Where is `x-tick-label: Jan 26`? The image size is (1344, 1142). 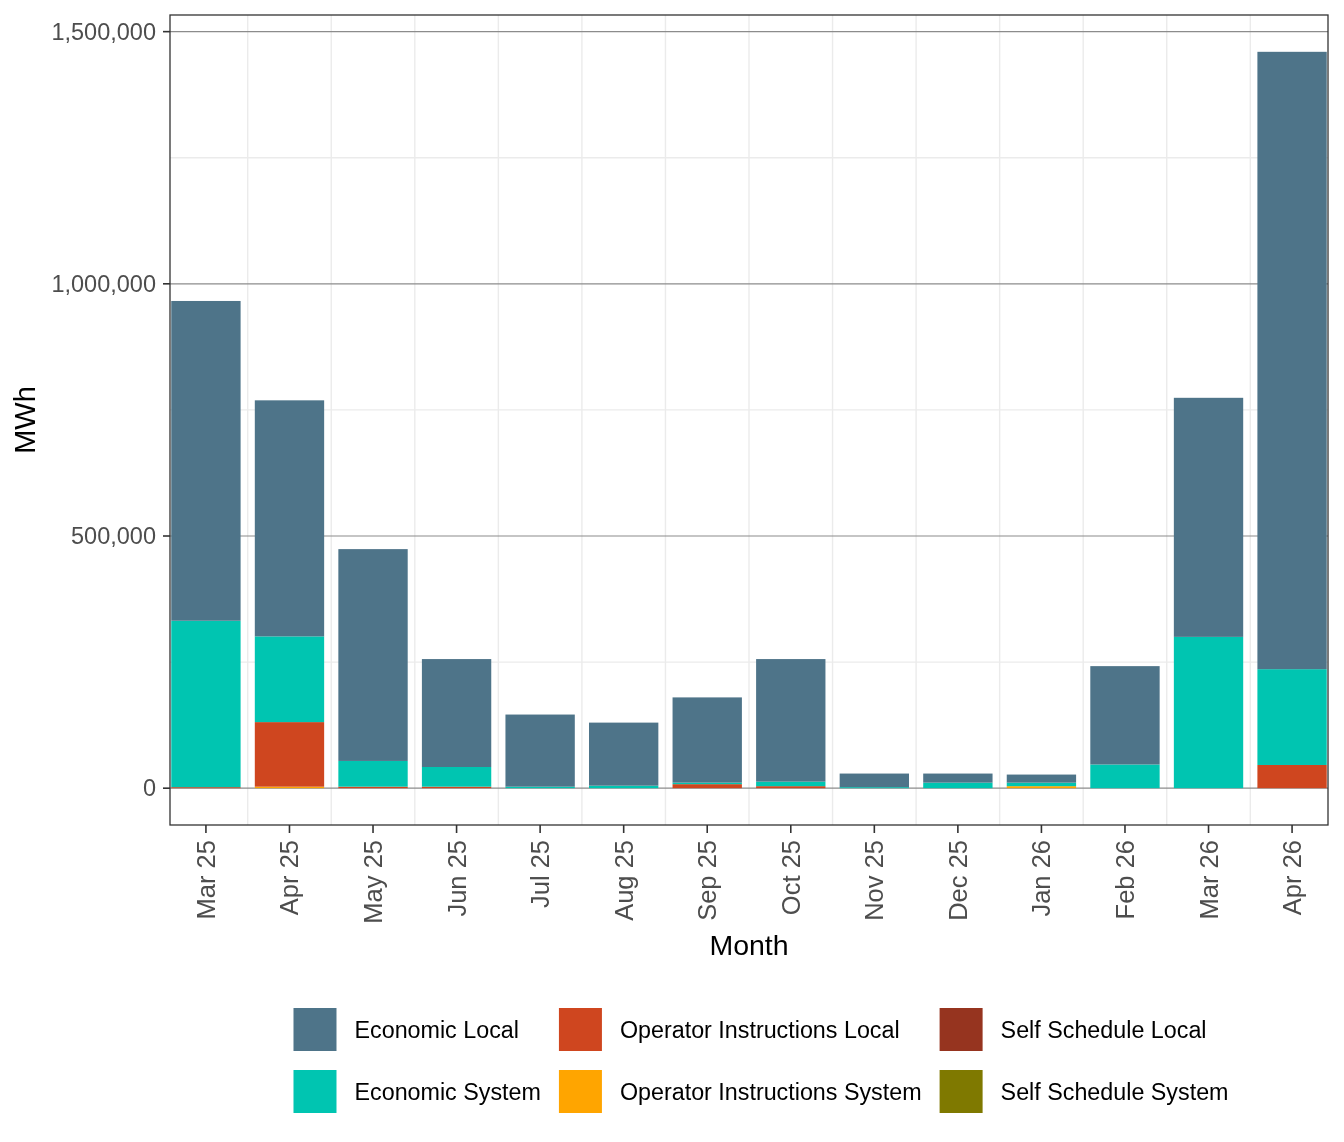
x-tick-label: Jan 26 is located at coordinates (1041, 878).